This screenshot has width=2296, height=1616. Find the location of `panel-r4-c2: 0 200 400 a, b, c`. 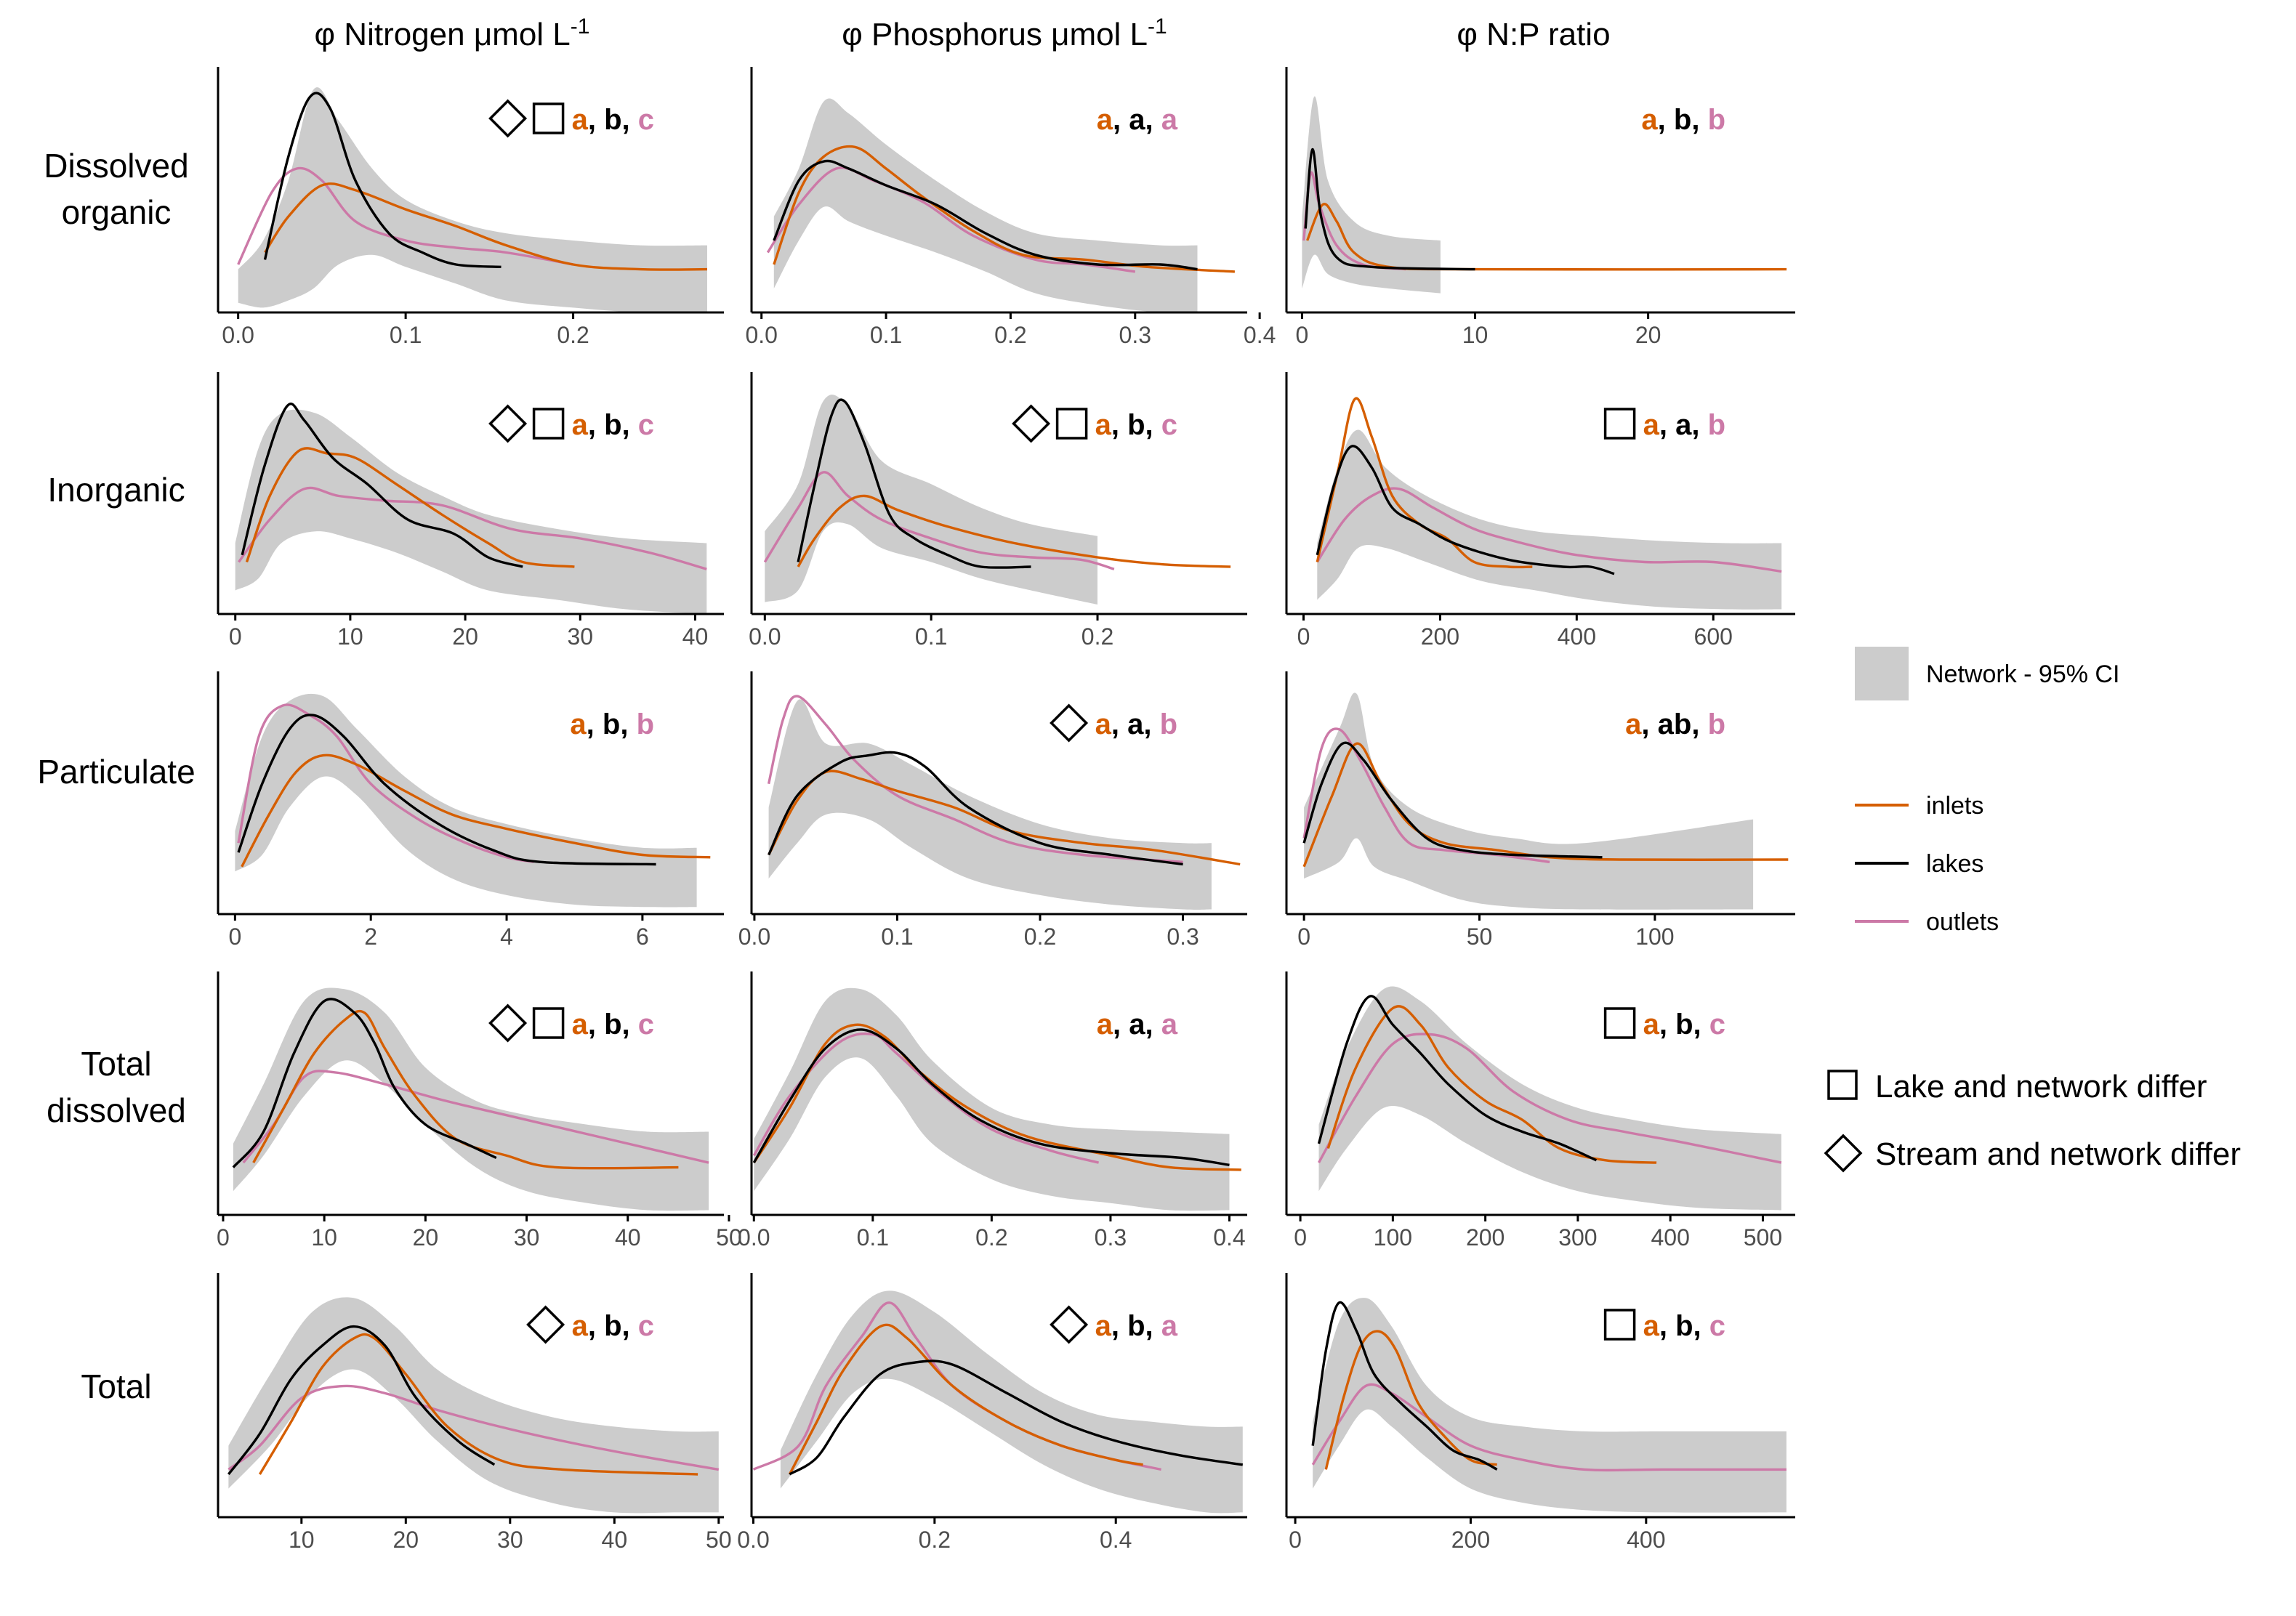

panel-r4-c2: 0 200 400 a, b, c is located at coordinates (1540, 1413).